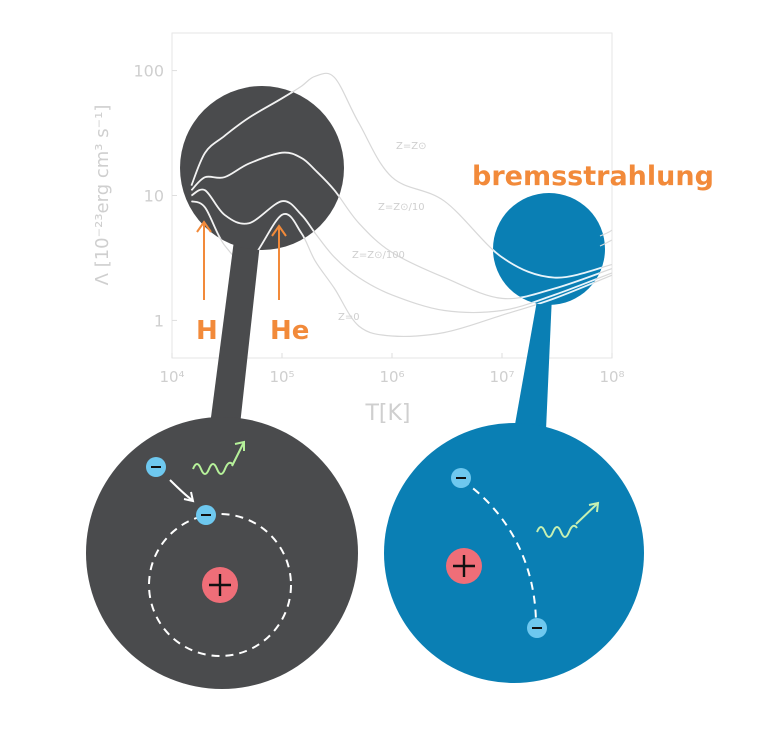  Describe the element at coordinates (499, 552) in the screenshot. I see `electron-trajectory` at that location.